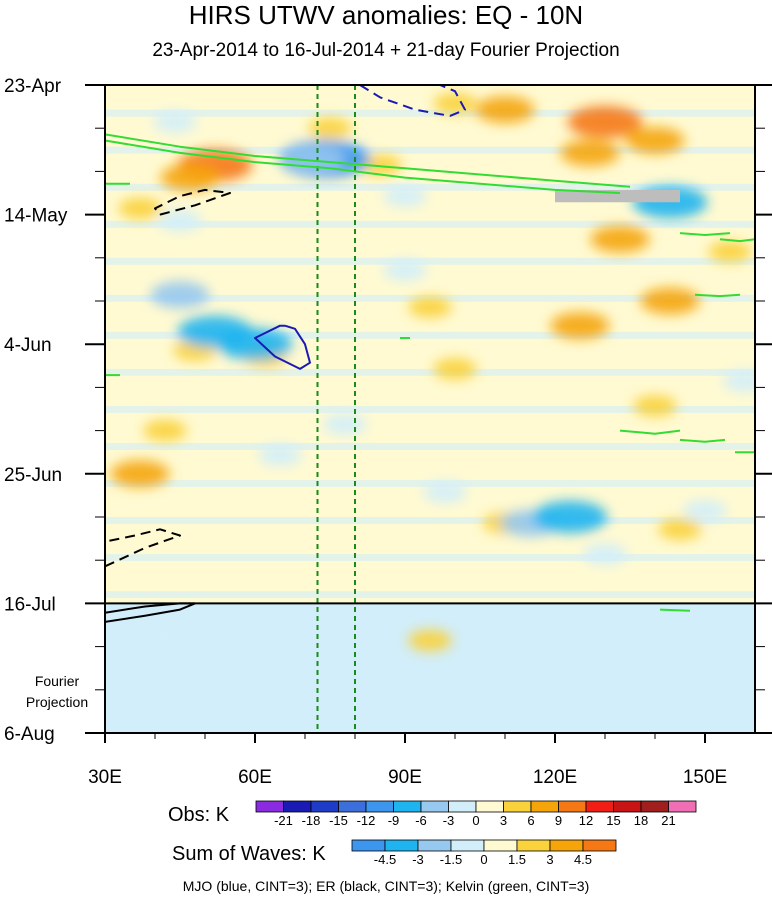 Image resolution: width=772 pixels, height=900 pixels. What do you see at coordinates (412, 101) in the screenshot?
I see `mjo-contour` at bounding box center [412, 101].